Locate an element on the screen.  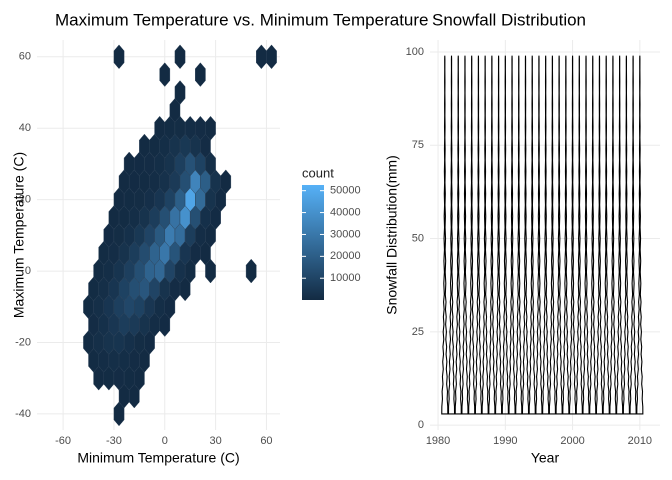
chart-title: Snowfall Distribution is located at coordinates (509, 19).